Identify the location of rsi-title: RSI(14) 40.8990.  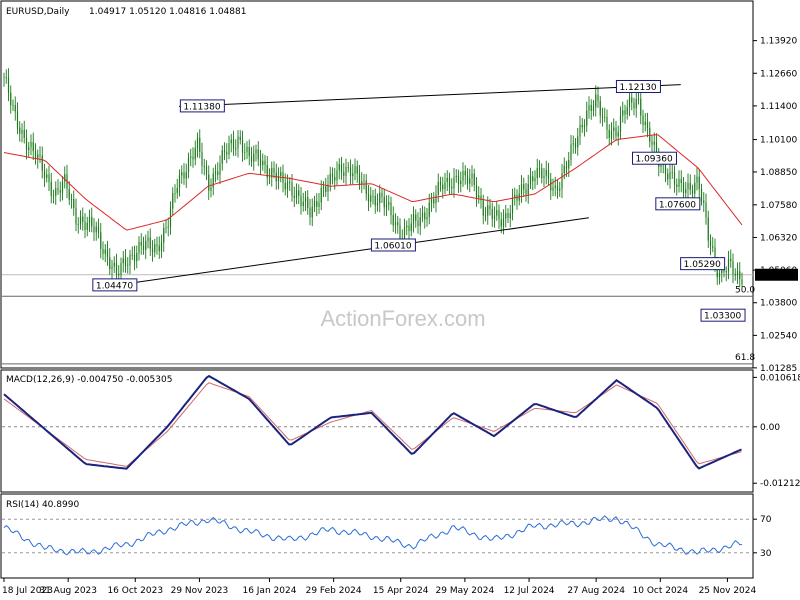
(42, 505).